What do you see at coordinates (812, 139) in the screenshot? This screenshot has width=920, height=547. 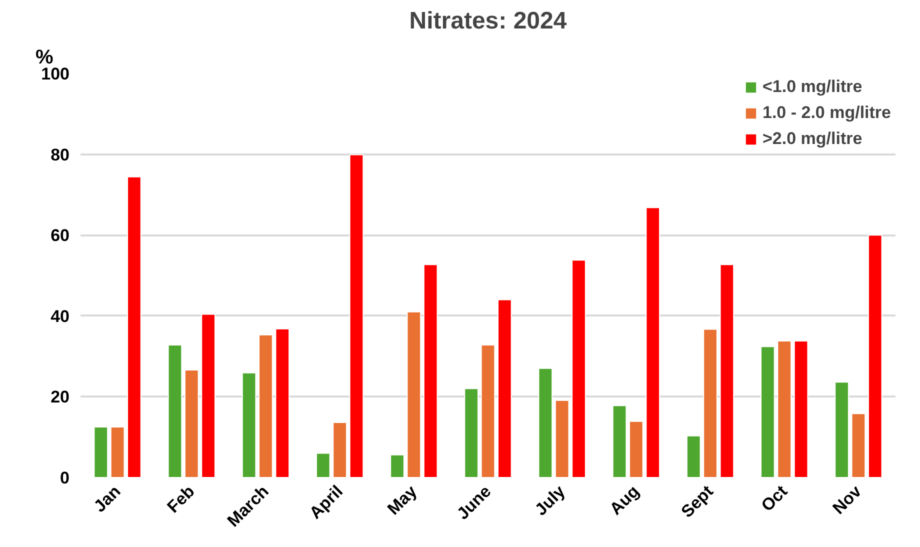 I see `legend-label: >2.0 mg/litre` at bounding box center [812, 139].